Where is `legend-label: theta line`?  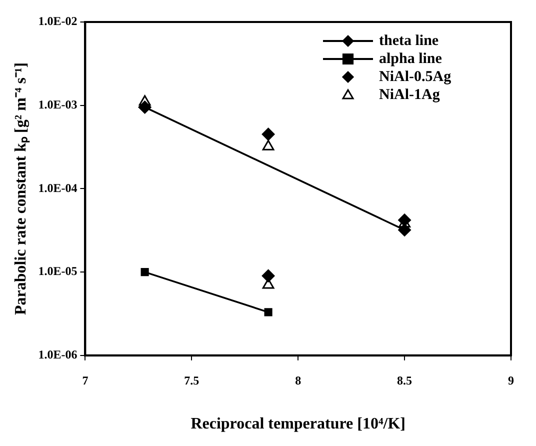 legend-label: theta line is located at coordinates (409, 40).